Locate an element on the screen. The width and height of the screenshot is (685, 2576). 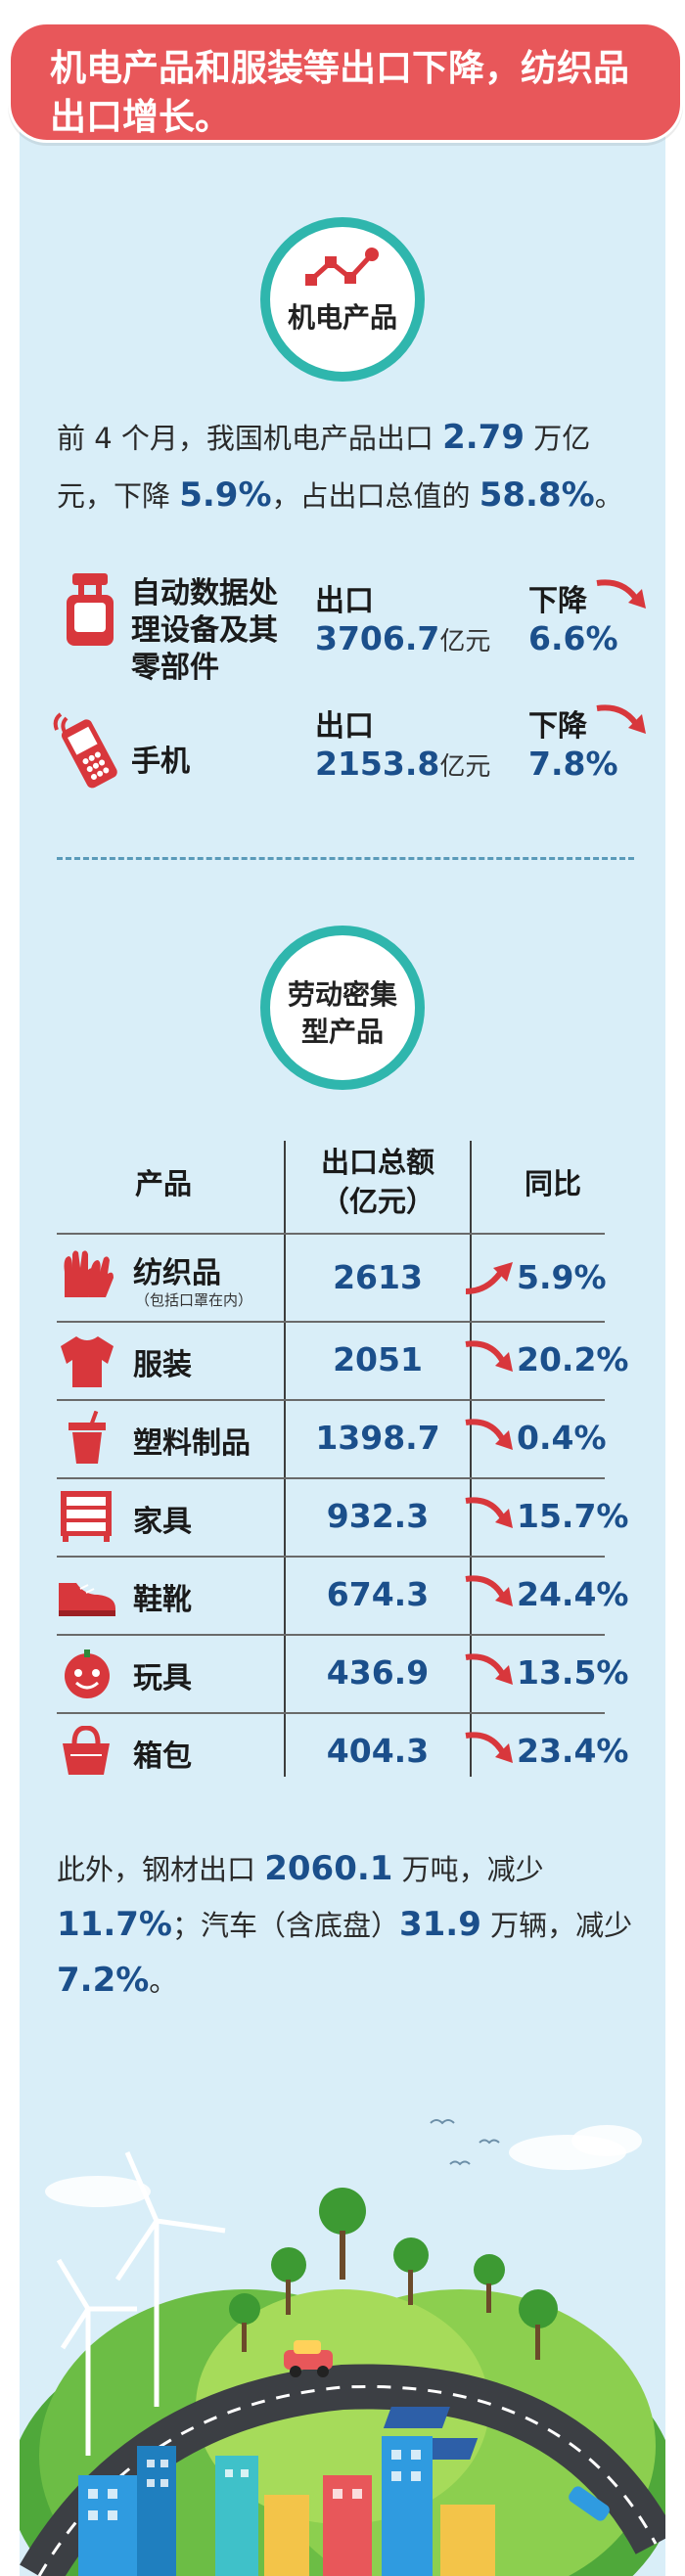
summary-text: ；汽车（含底盘） is located at coordinates (285, 1925).